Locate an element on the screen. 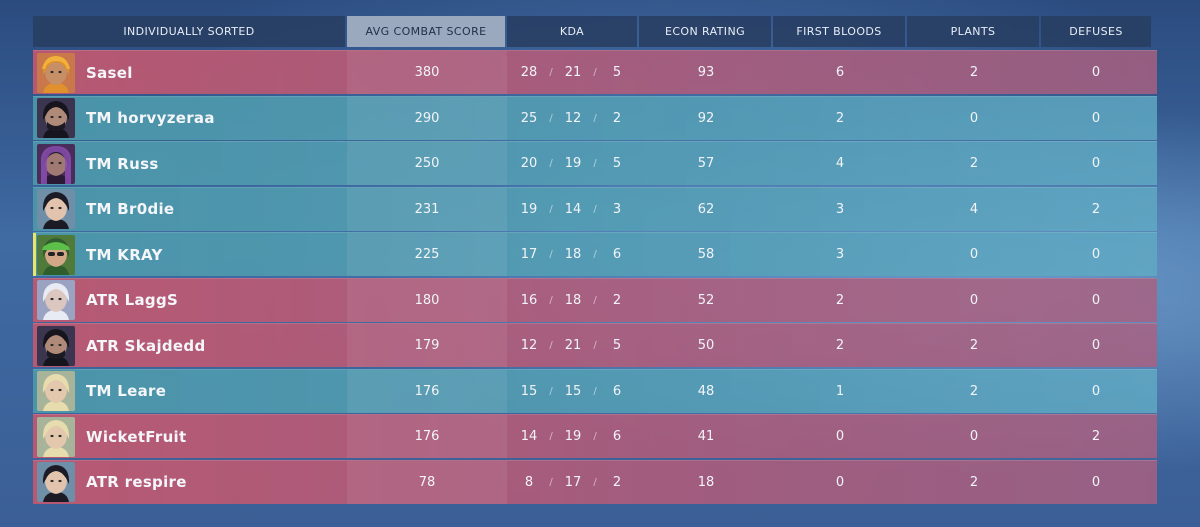 Image resolution: width=1200 pixels, height=527 pixels. kda-cell: 20 / 19 / 5 is located at coordinates (573, 163).